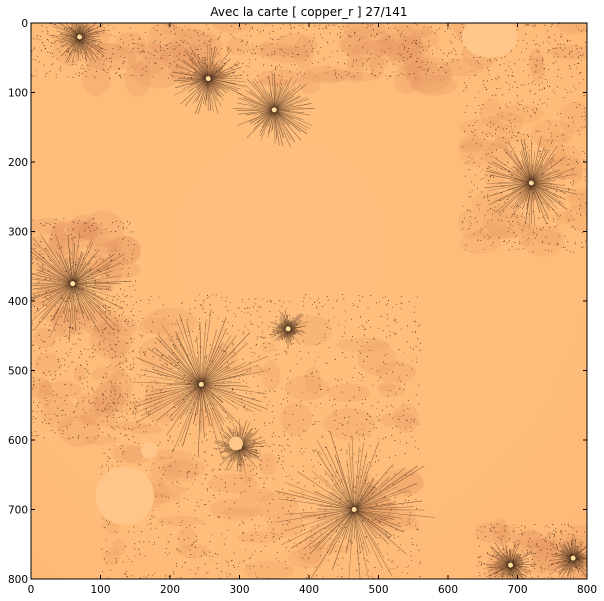 The image size is (604, 601). I want to click on x-tick-label: 700, so click(517, 590).